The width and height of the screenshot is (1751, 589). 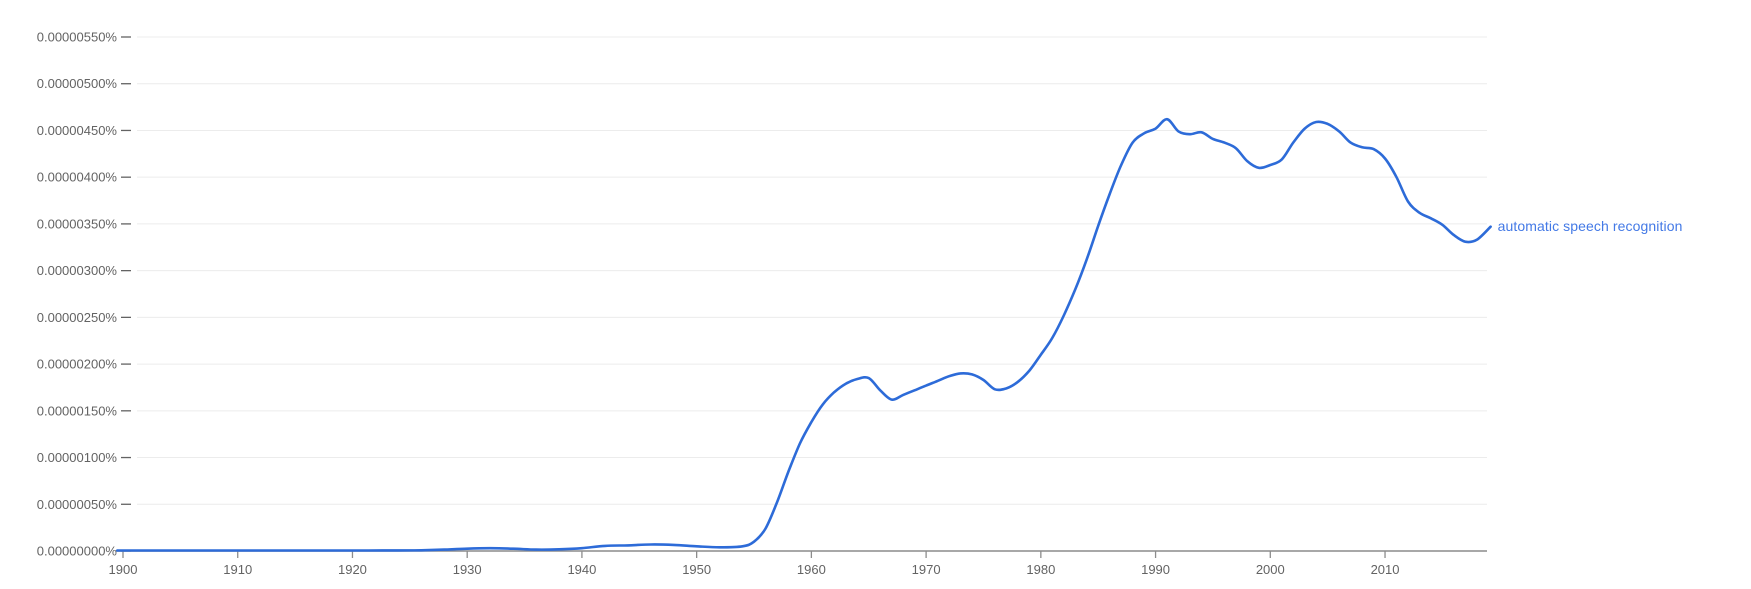 What do you see at coordinates (1040, 569) in the screenshot?
I see `x-tick-label: 1980` at bounding box center [1040, 569].